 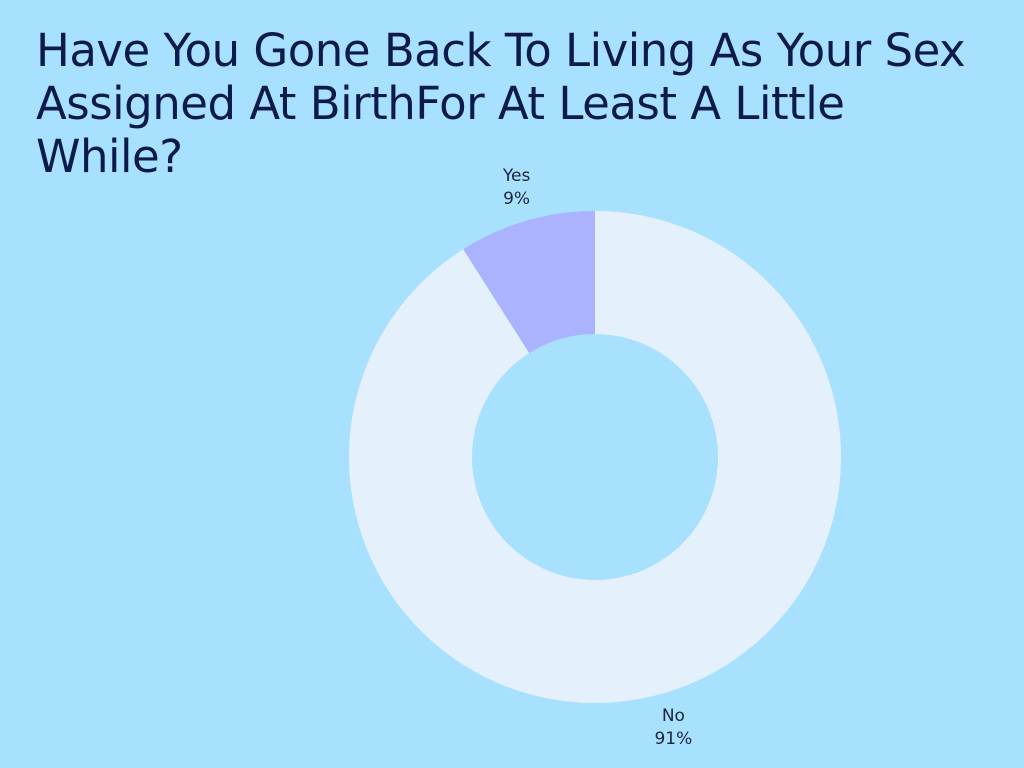 I want to click on value-label: 9%, so click(x=516, y=199).